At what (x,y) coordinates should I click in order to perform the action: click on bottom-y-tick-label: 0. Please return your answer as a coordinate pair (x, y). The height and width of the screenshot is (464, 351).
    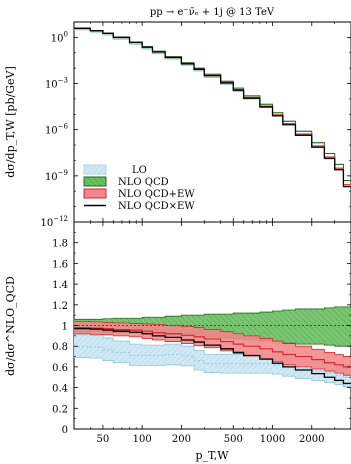
    Looking at the image, I should click on (65, 430).